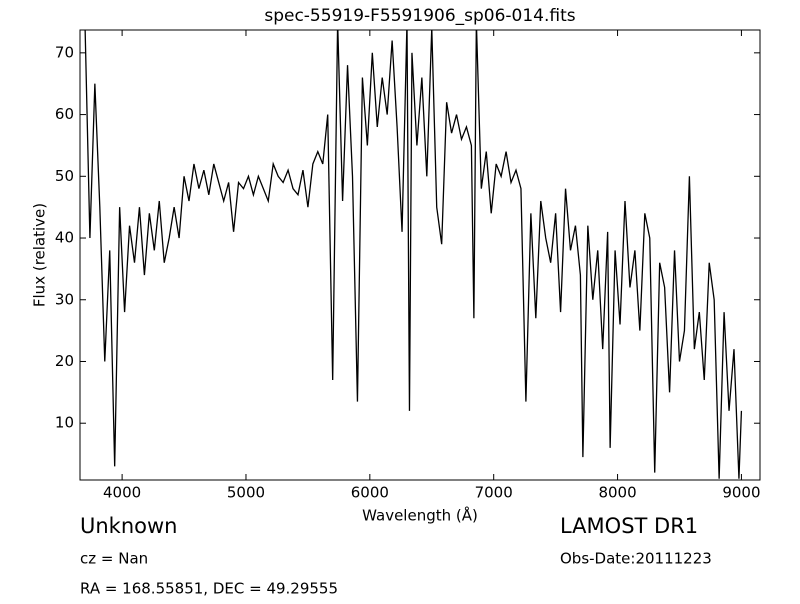 The height and width of the screenshot is (604, 800). I want to click on y-tick-label: 20, so click(64, 361).